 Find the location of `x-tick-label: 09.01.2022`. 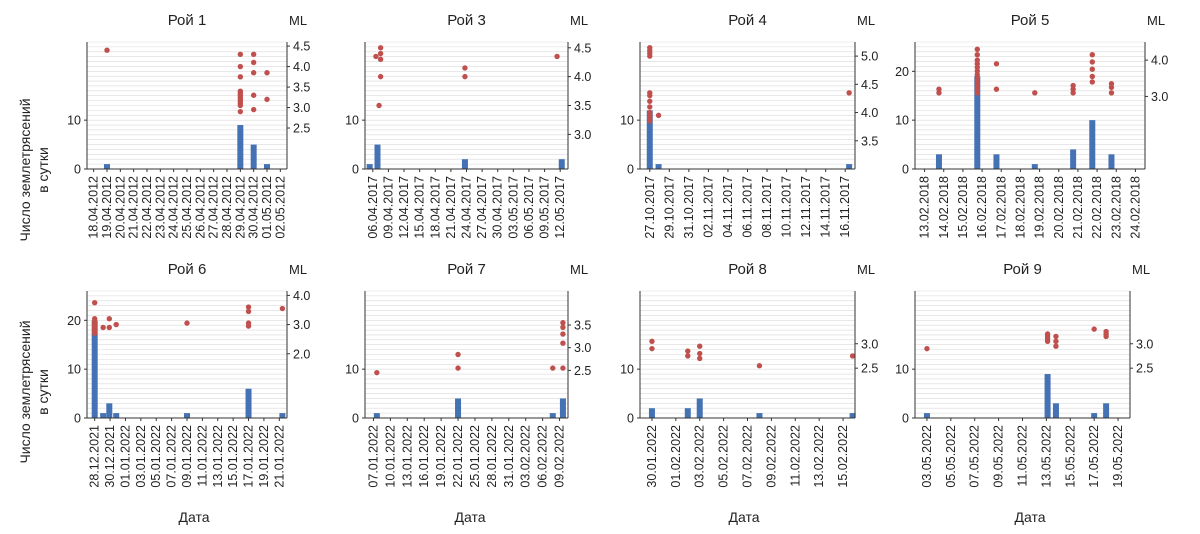

x-tick-label: 09.01.2022 is located at coordinates (187, 456).